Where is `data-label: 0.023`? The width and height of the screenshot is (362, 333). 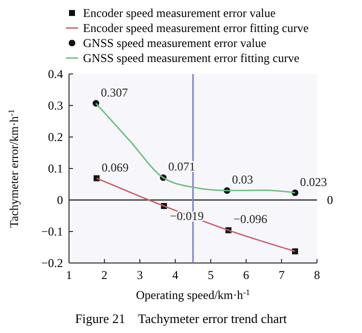
data-label: 0.023 is located at coordinates (314, 181).